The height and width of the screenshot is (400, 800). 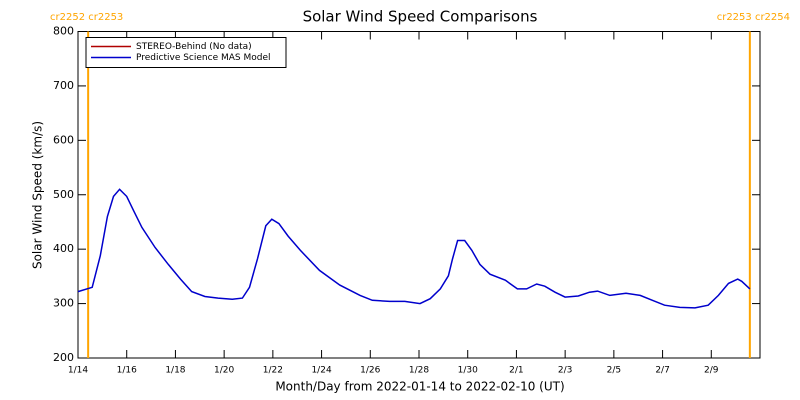 What do you see at coordinates (711, 371) in the screenshot?
I see `x-tick-label: 2/9` at bounding box center [711, 371].